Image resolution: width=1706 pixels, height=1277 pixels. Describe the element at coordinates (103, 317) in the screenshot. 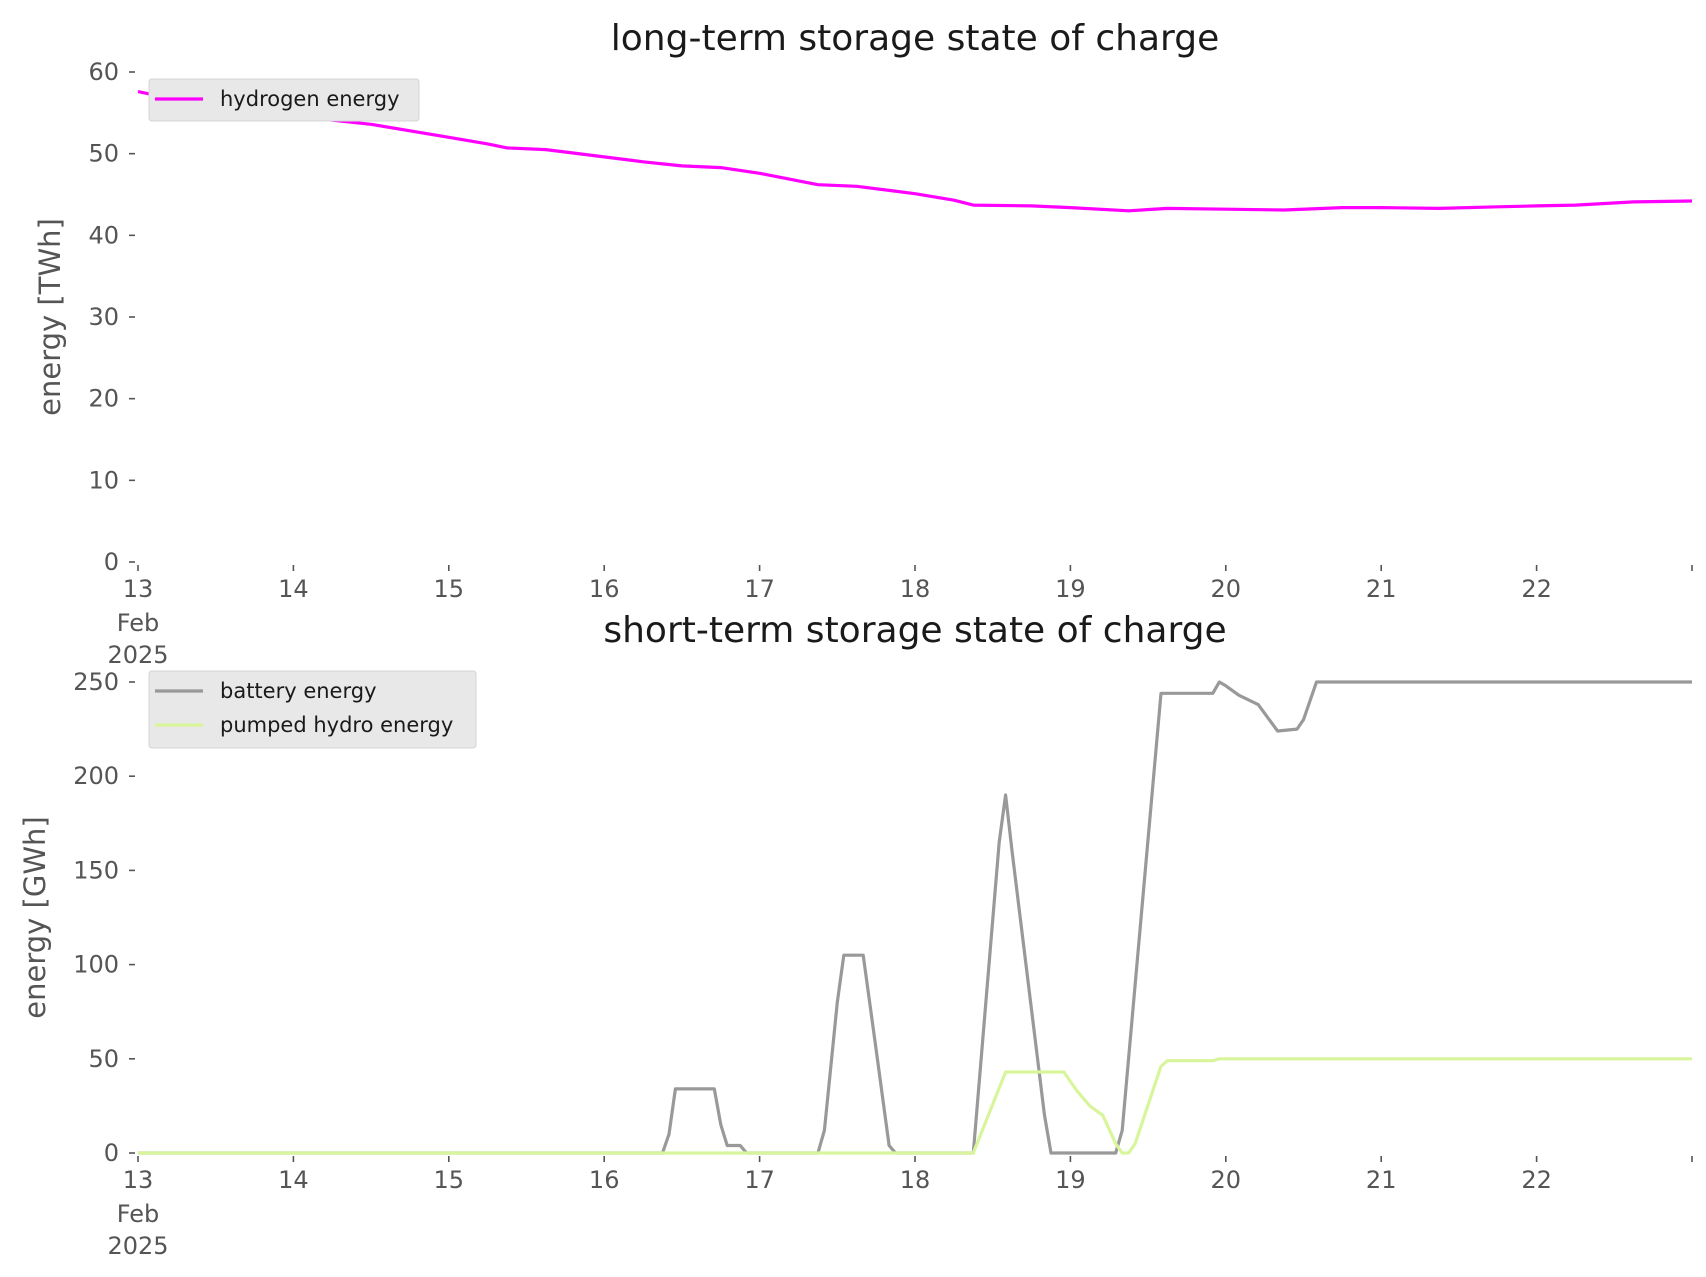

I see `y-tick-label: 30` at that location.